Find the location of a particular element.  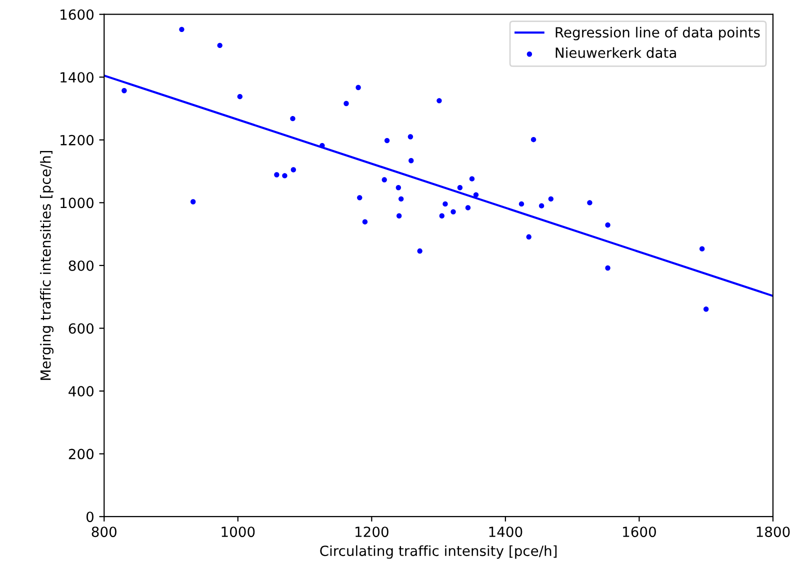

y-tick-label: 400 is located at coordinates (81, 391).